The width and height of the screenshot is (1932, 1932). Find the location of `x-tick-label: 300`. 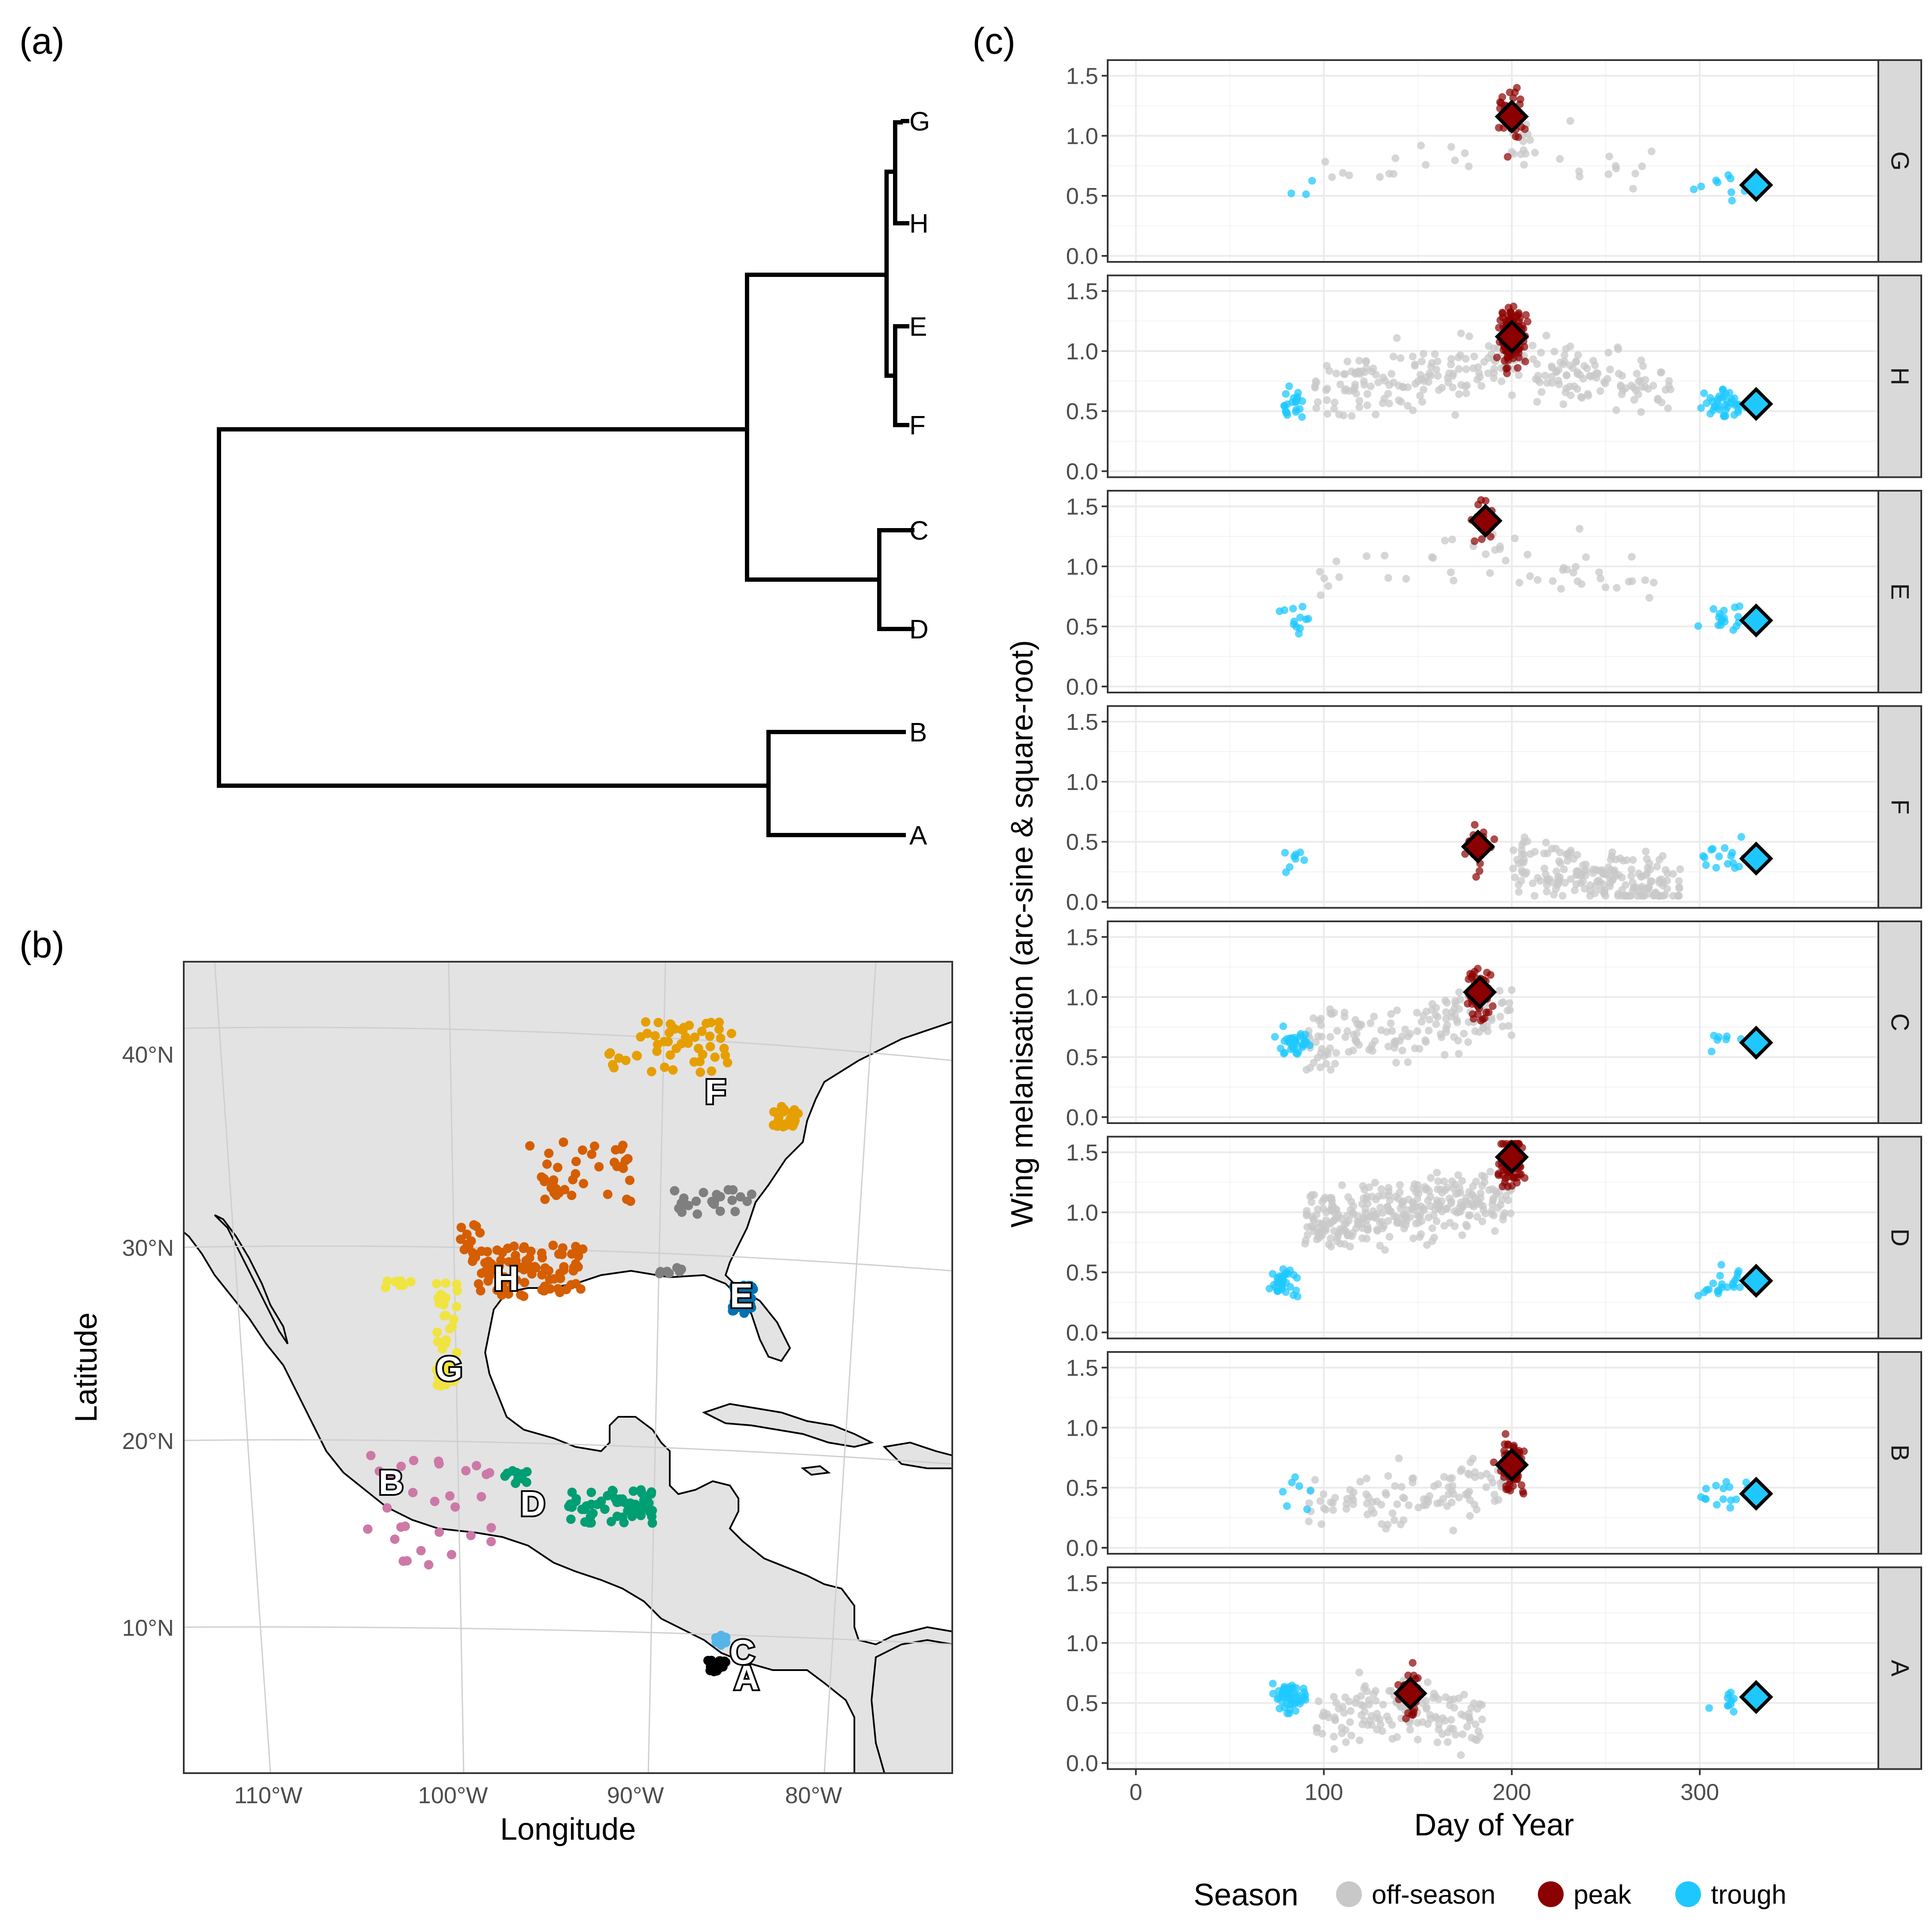

x-tick-label: 300 is located at coordinates (1700, 1792).